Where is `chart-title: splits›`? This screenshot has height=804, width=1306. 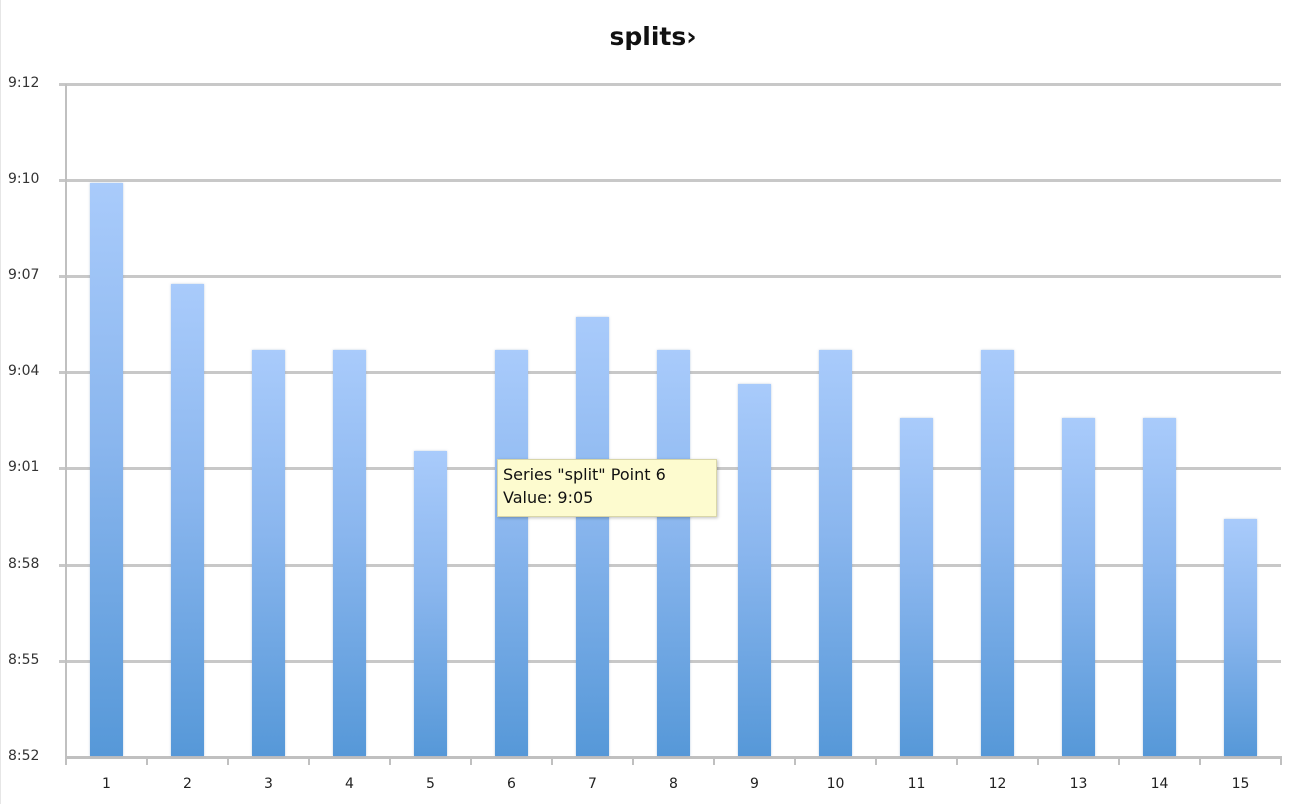
chart-title: splits› is located at coordinates (653, 36).